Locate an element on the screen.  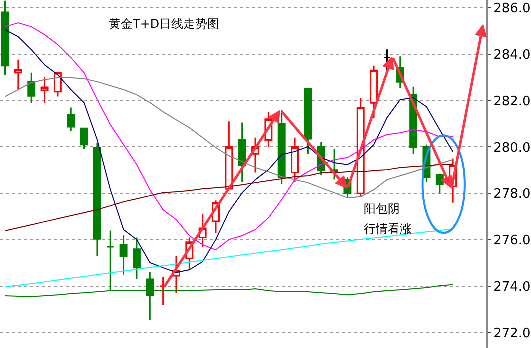
annotation: 阳包阴 is located at coordinates (382, 209).